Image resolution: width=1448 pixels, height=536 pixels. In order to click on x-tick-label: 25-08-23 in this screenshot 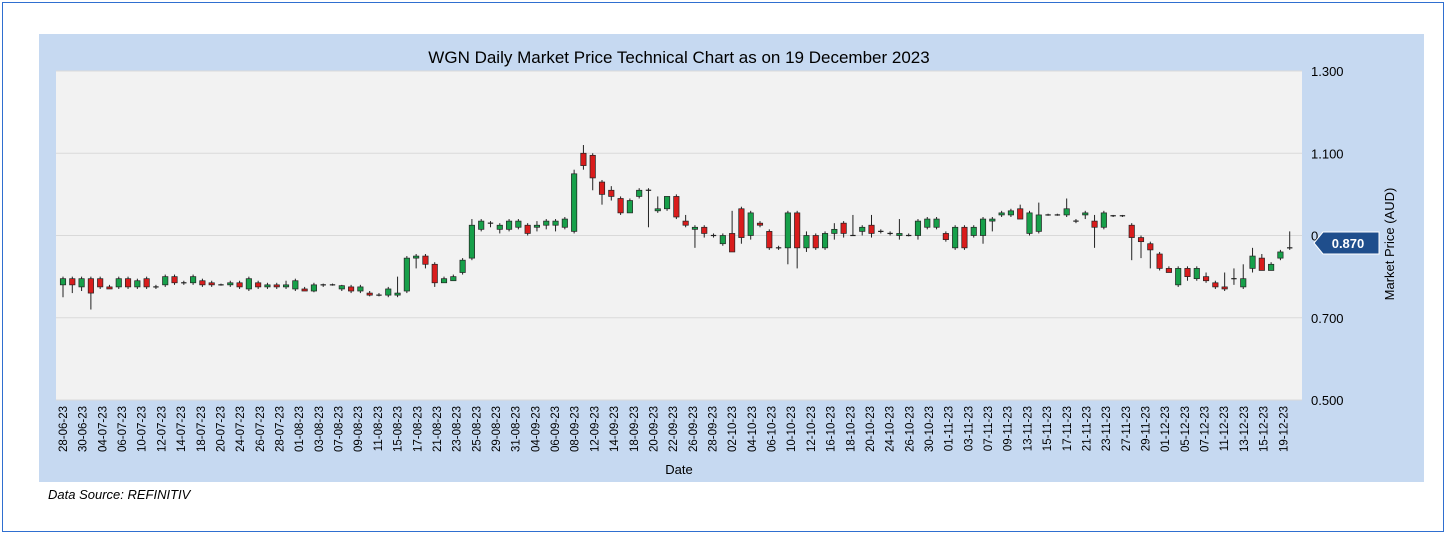, I will do `click(477, 429)`.